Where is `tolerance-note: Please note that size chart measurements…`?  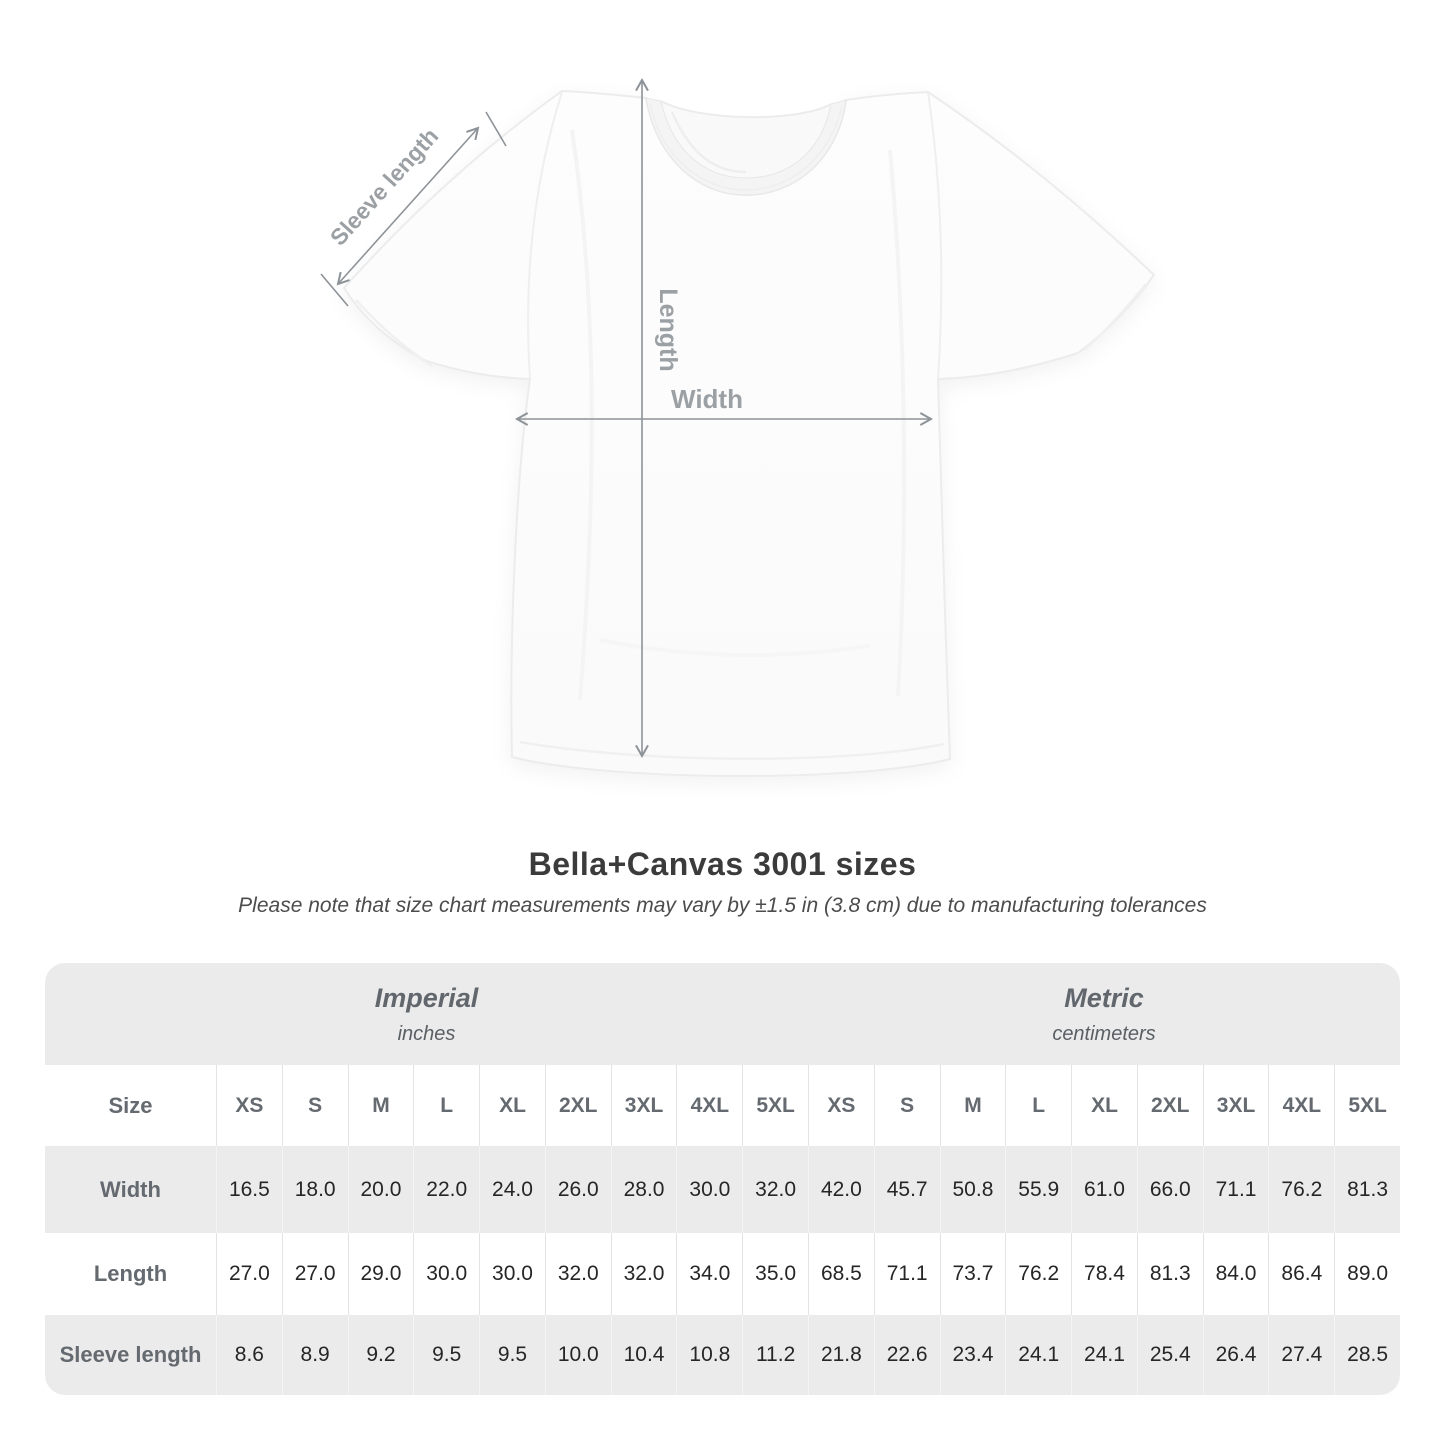 tolerance-note: Please note that size chart measurements… is located at coordinates (722, 905).